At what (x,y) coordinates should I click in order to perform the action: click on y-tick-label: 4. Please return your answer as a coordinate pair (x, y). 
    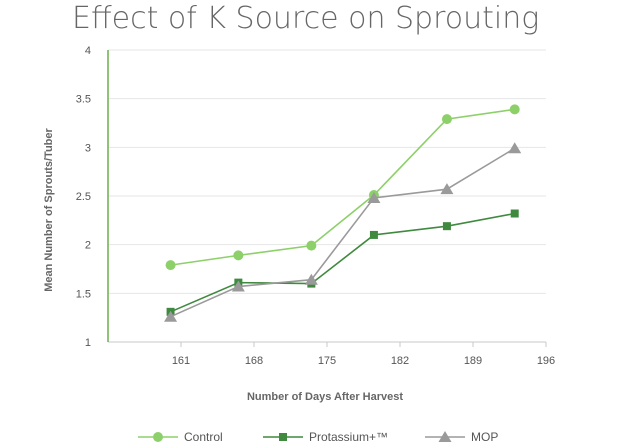
    Looking at the image, I should click on (88, 51).